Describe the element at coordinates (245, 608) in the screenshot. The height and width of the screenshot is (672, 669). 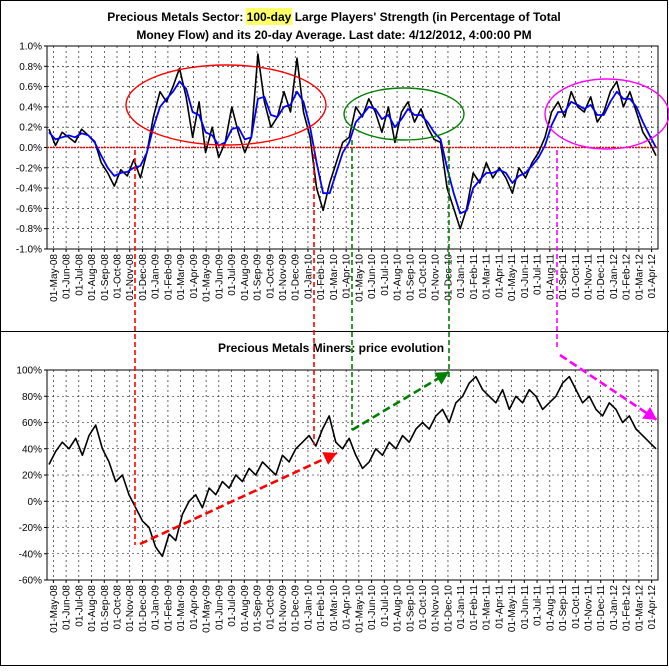
I see `bottom-x-tick-label: 01-Aug-09` at that location.